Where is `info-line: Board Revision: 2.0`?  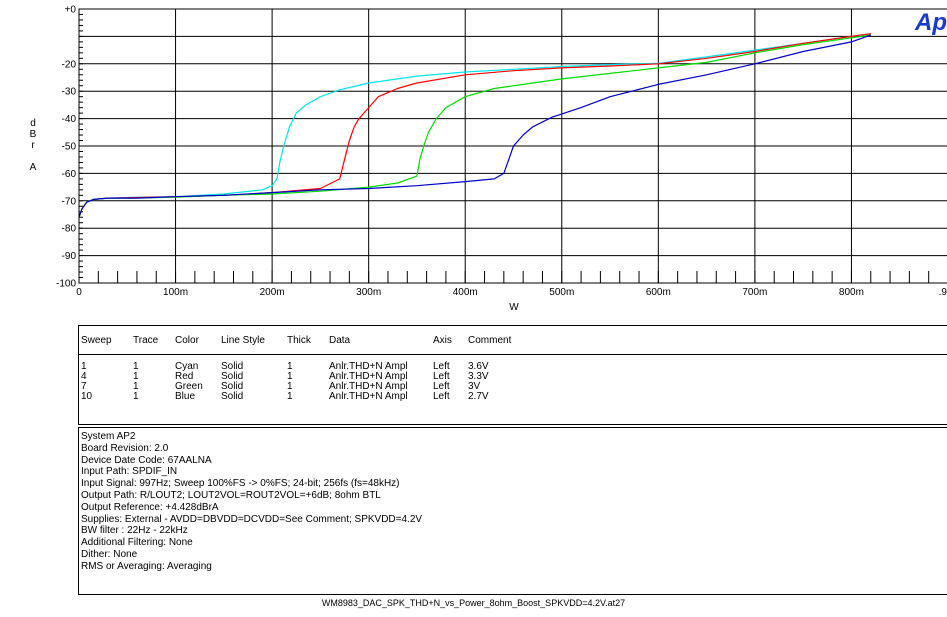
info-line: Board Revision: 2.0 is located at coordinates (125, 448).